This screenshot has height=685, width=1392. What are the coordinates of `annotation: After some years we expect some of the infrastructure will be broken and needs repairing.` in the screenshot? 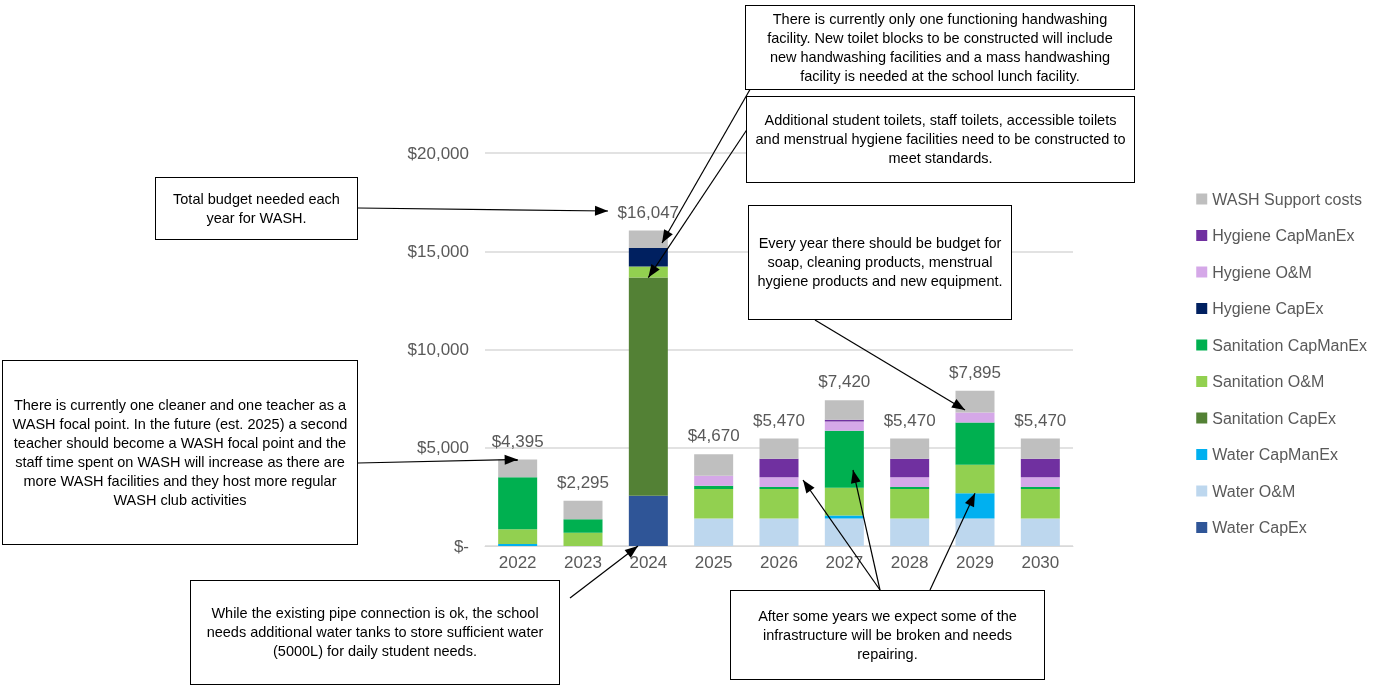 It's located at (887, 635).